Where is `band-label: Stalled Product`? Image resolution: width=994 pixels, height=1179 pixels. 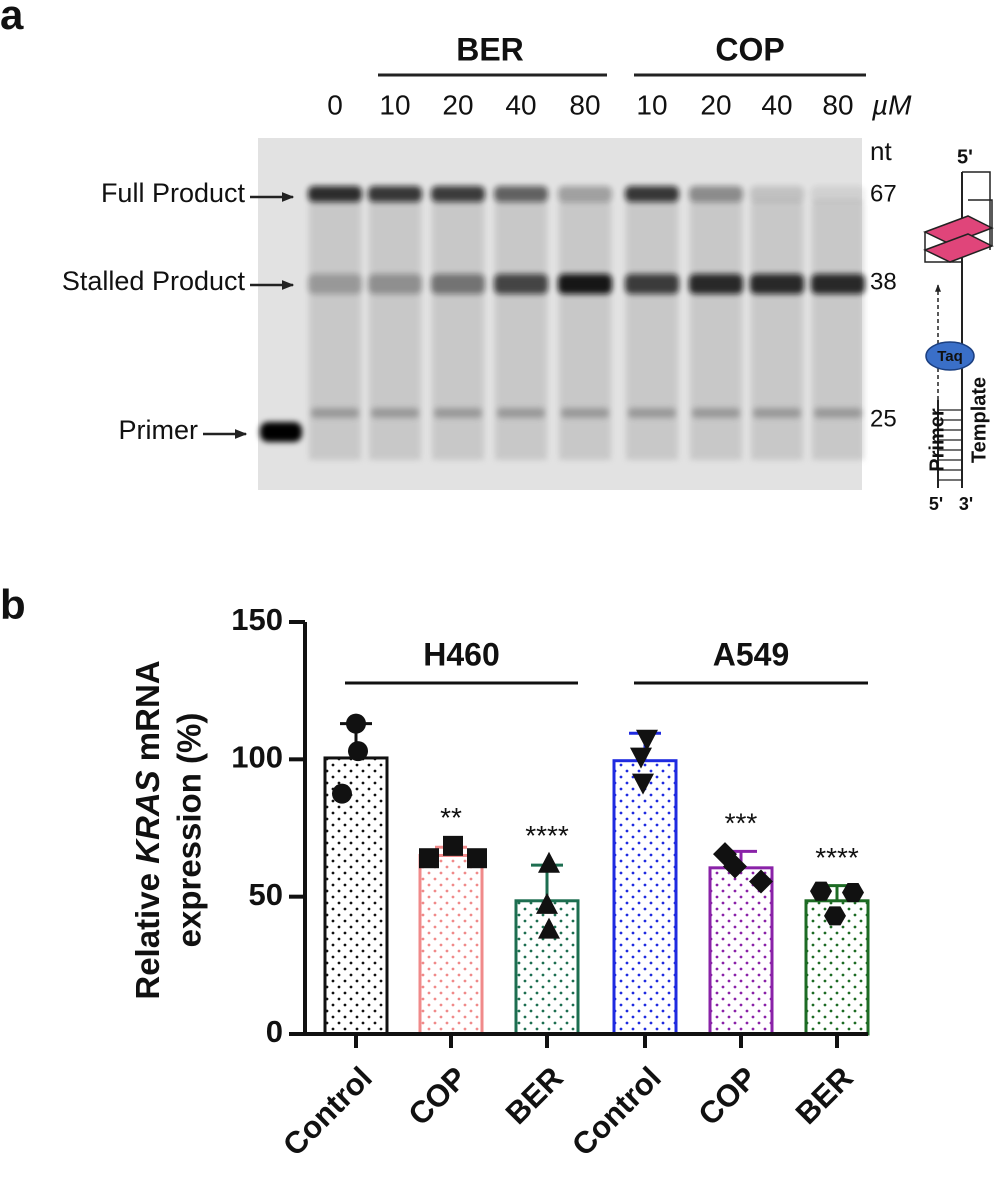 band-label: Stalled Product is located at coordinates (154, 281).